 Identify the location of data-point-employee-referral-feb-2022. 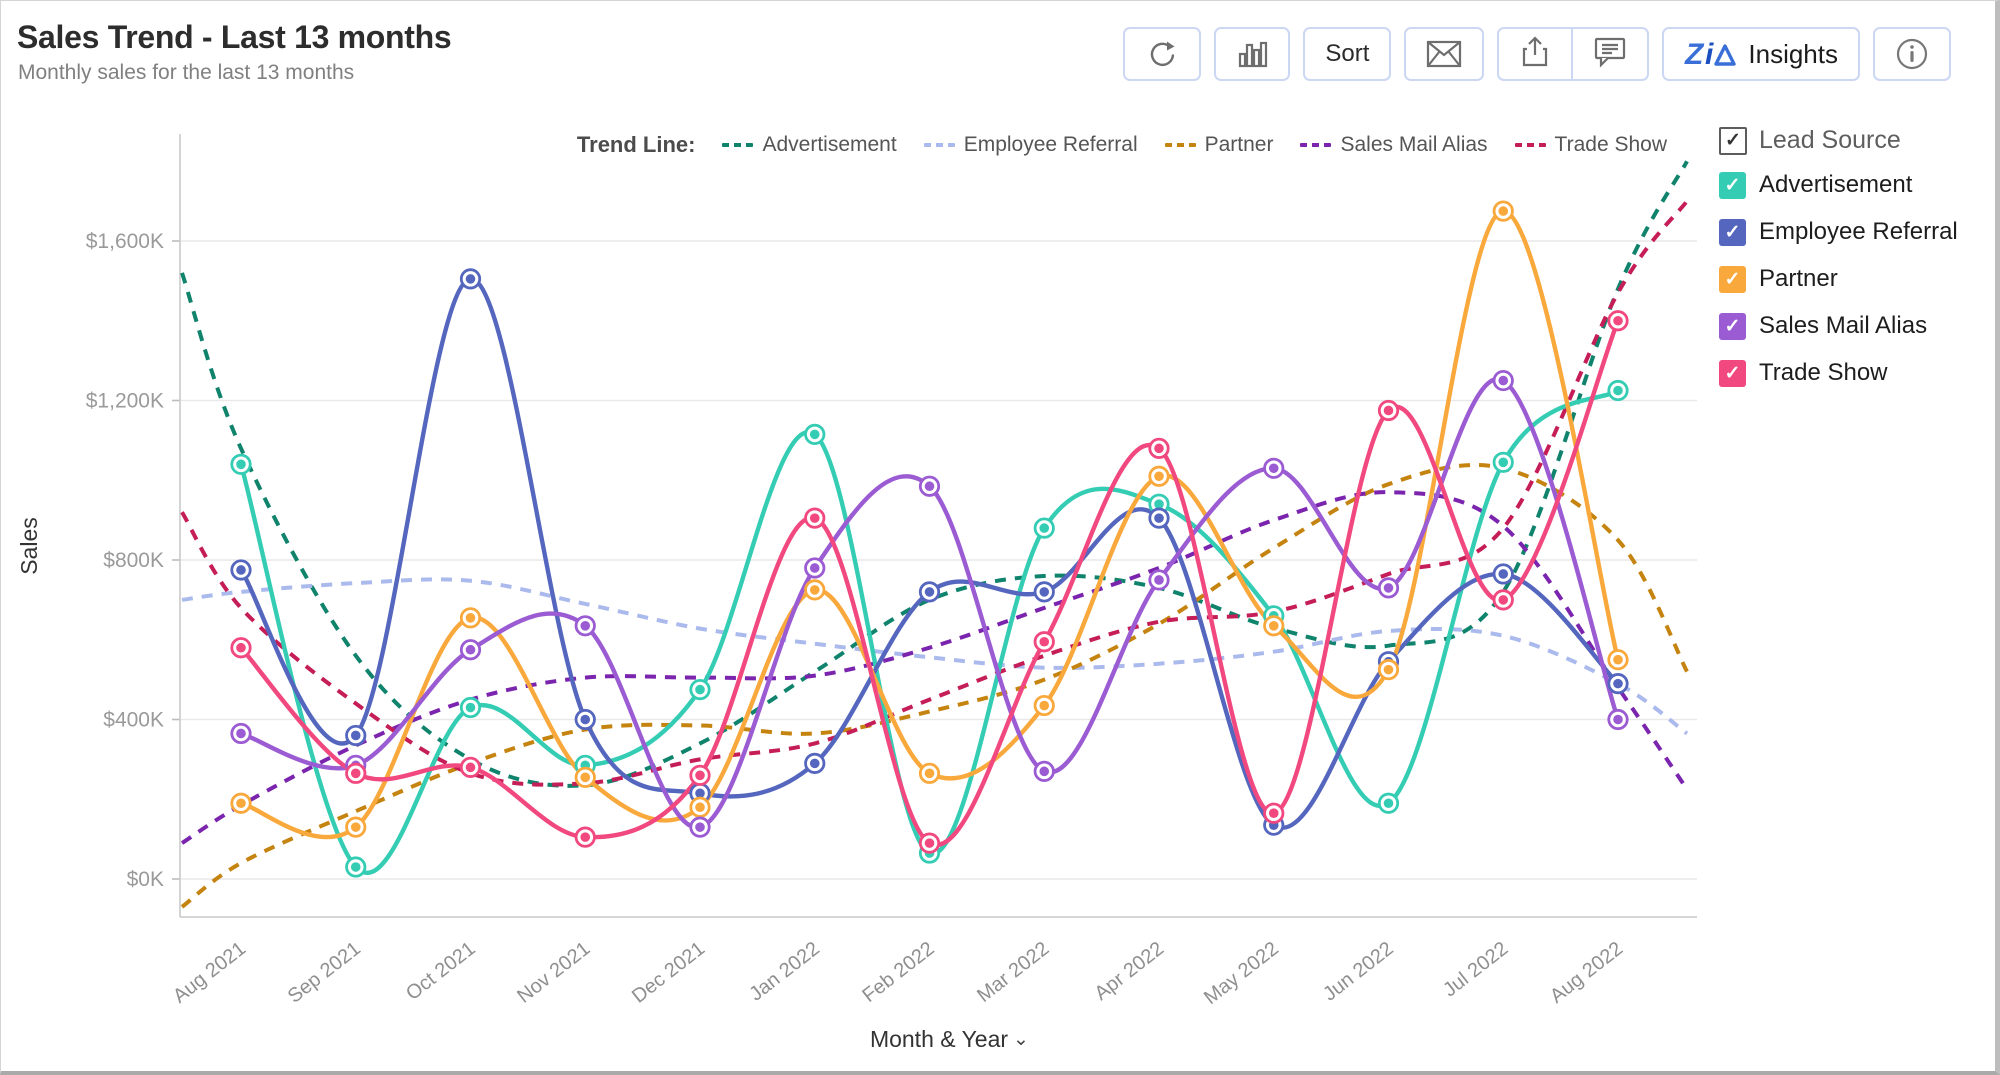
(929, 592).